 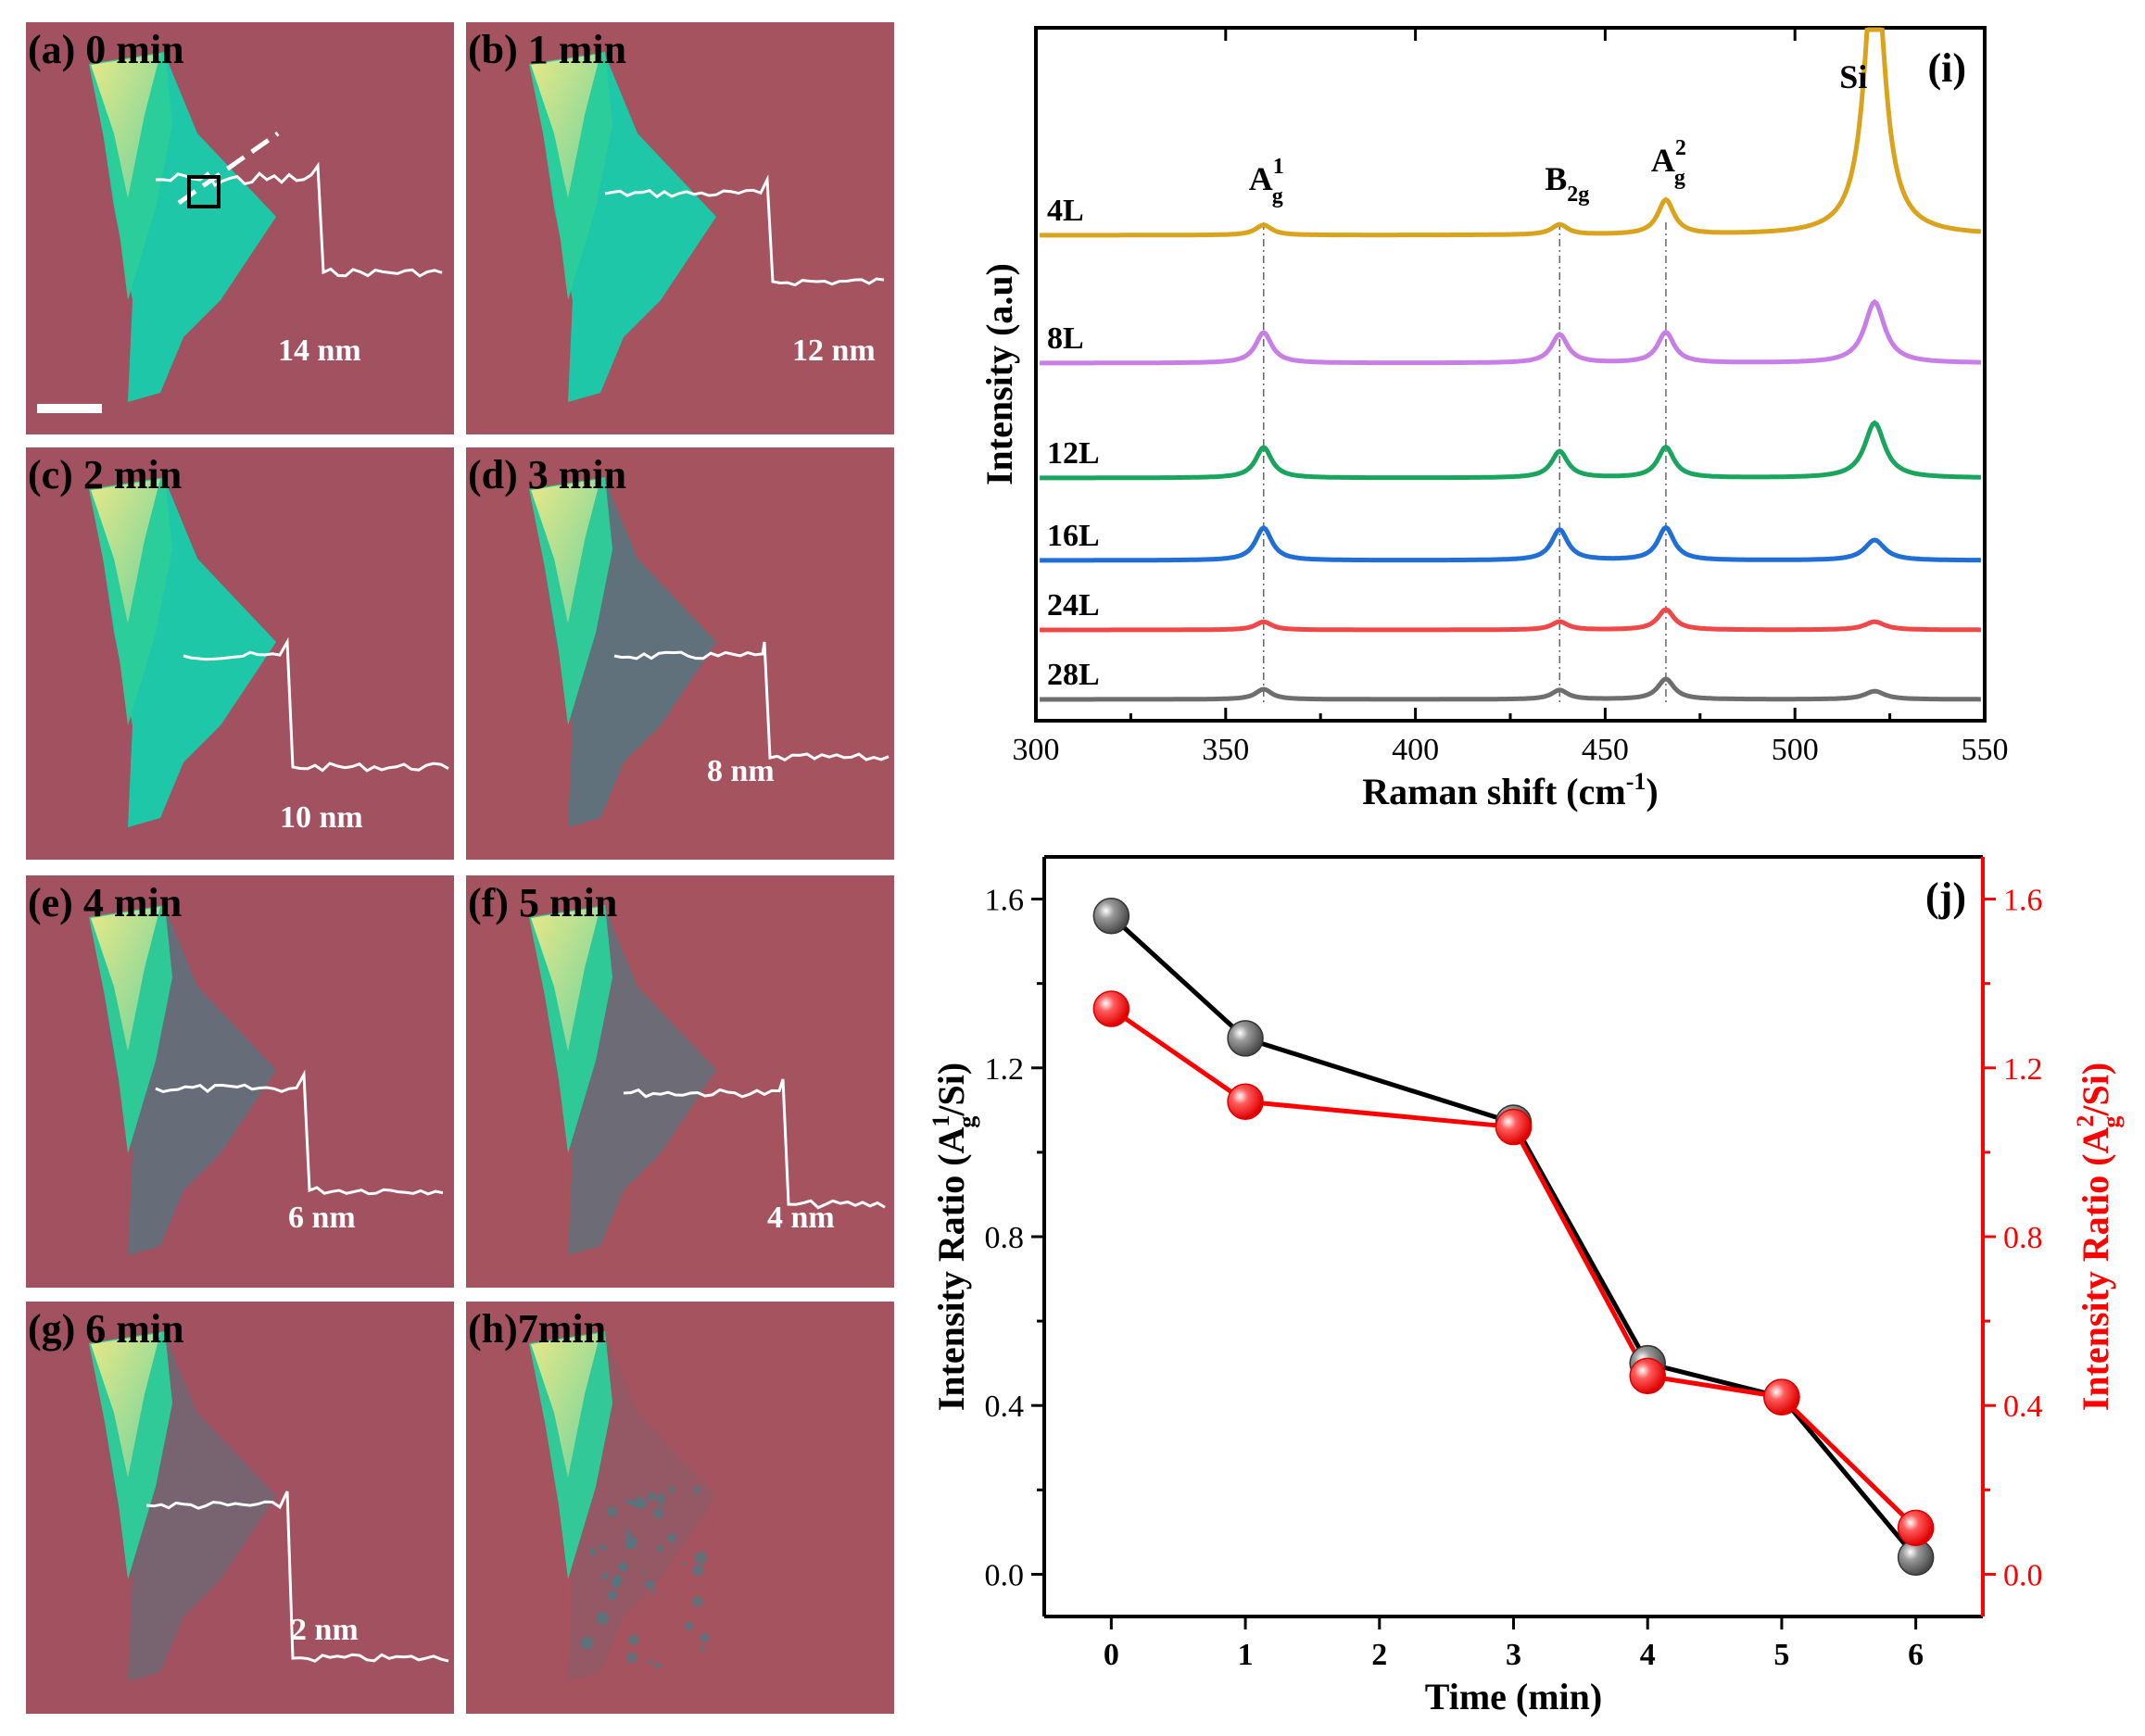 I want to click on peak-label: Si, so click(x=1853, y=76).